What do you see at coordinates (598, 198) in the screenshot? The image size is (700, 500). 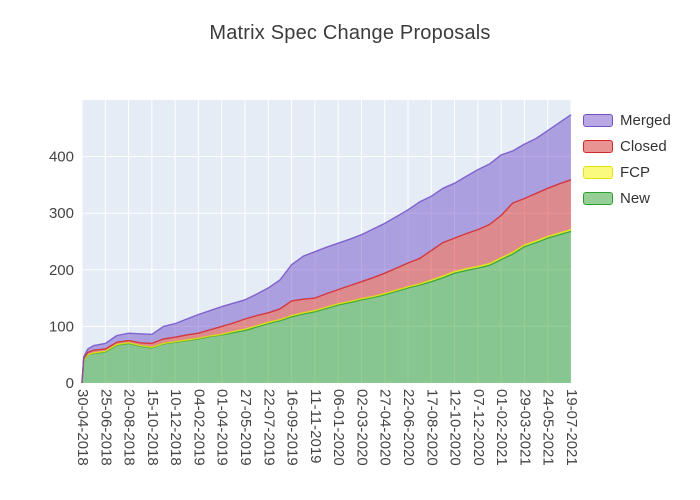 I see `new-swatch-icon` at bounding box center [598, 198].